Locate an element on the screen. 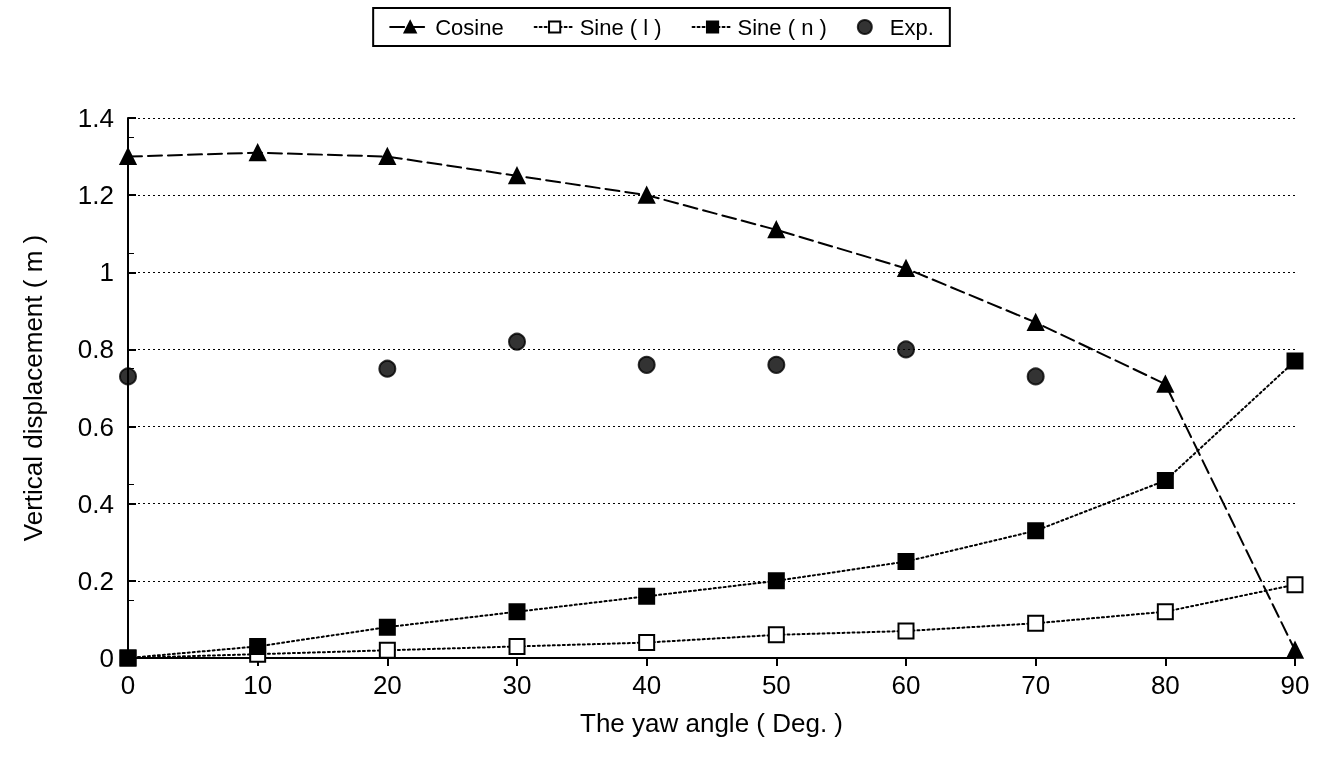 The image size is (1323, 768). y-tick-label: 1 is located at coordinates (106, 272).